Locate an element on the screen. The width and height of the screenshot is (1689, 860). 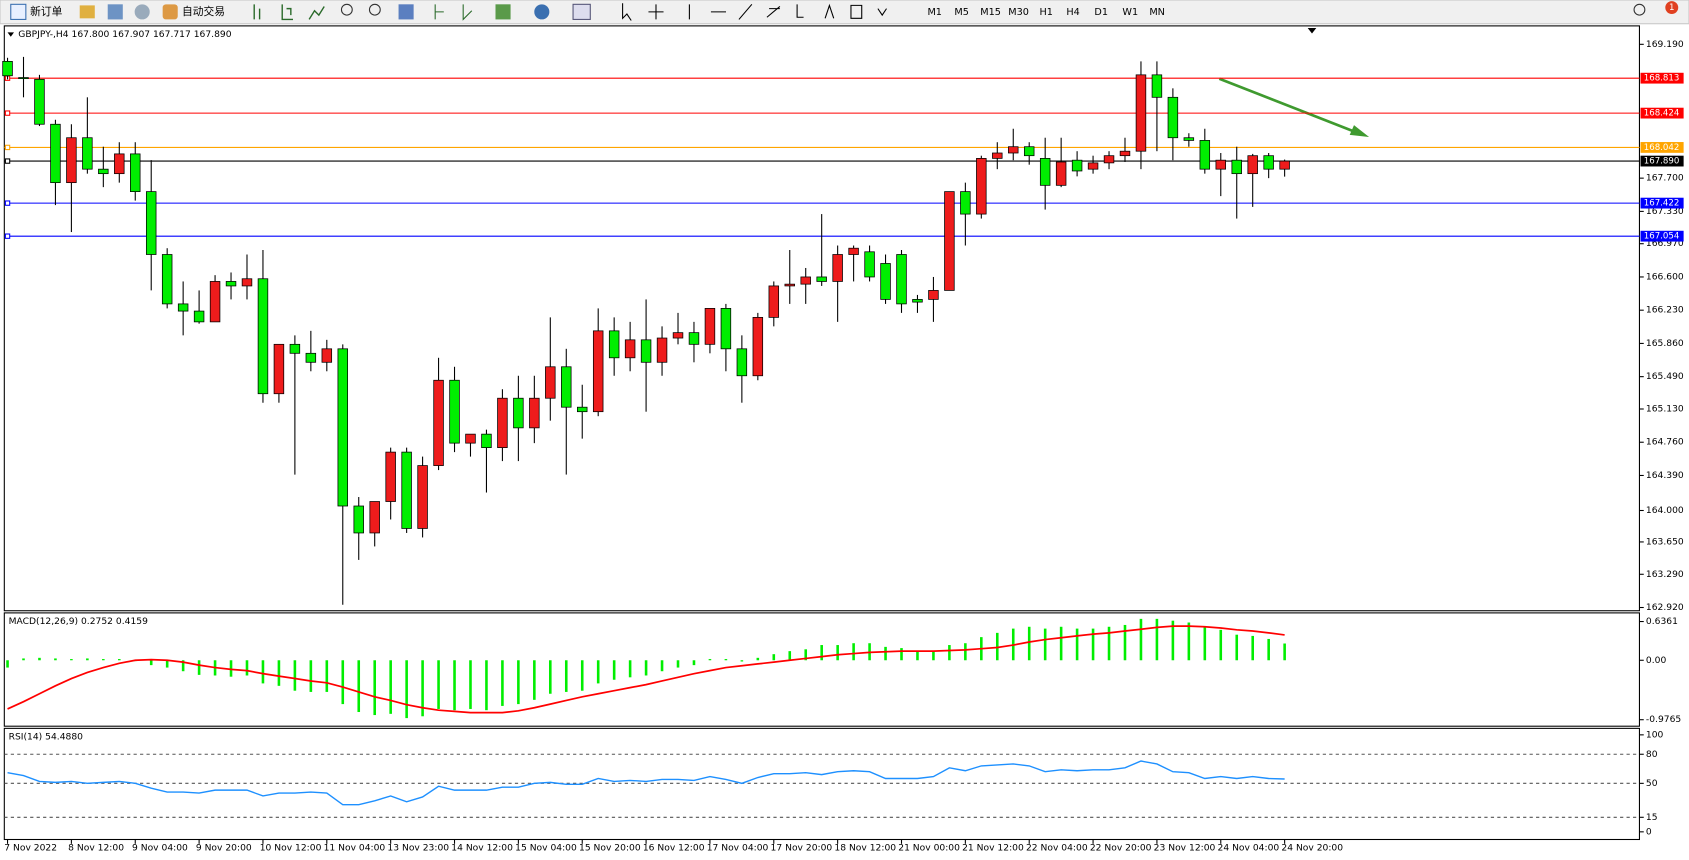
price-level-tag is located at coordinates (1662, 161).